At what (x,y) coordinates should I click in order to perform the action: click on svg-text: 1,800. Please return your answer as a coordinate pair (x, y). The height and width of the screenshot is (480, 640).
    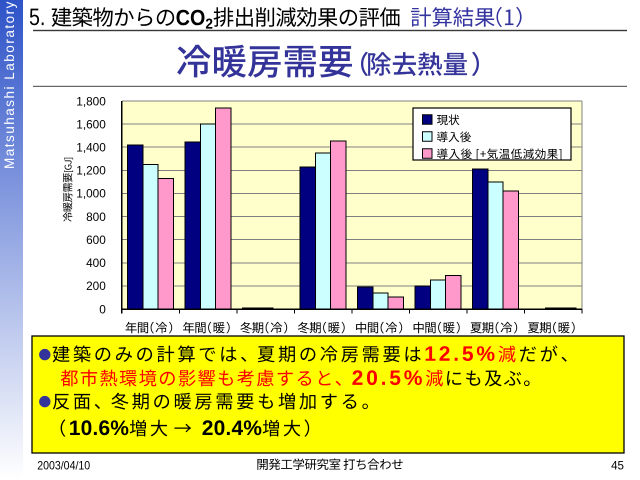
    Looking at the image, I should click on (91, 101).